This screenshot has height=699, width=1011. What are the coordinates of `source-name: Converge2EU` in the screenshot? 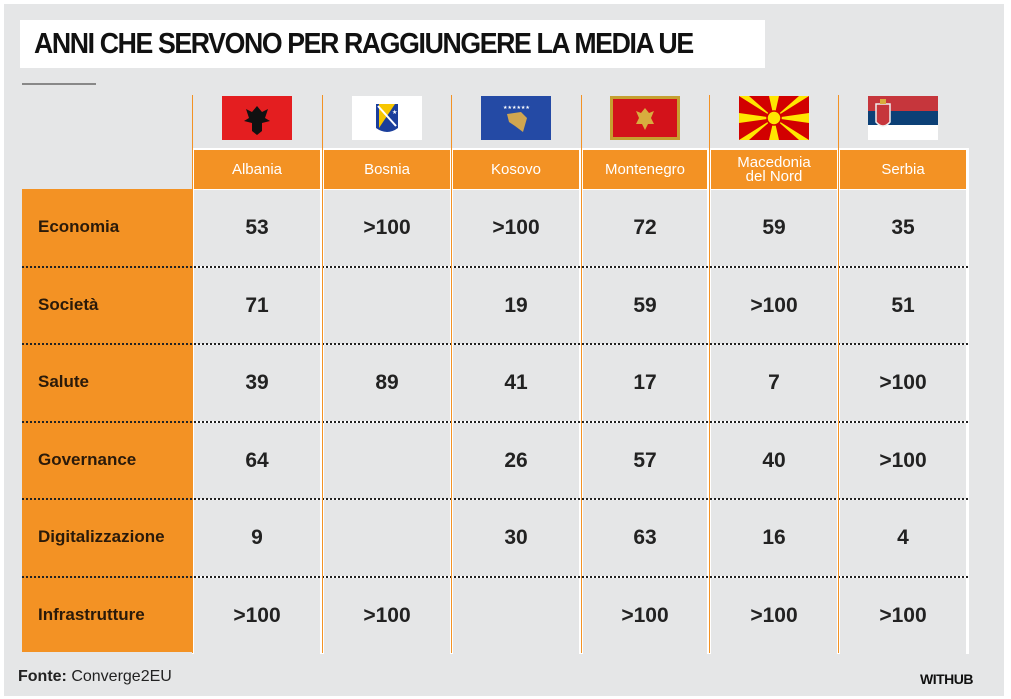 It's located at (121, 676).